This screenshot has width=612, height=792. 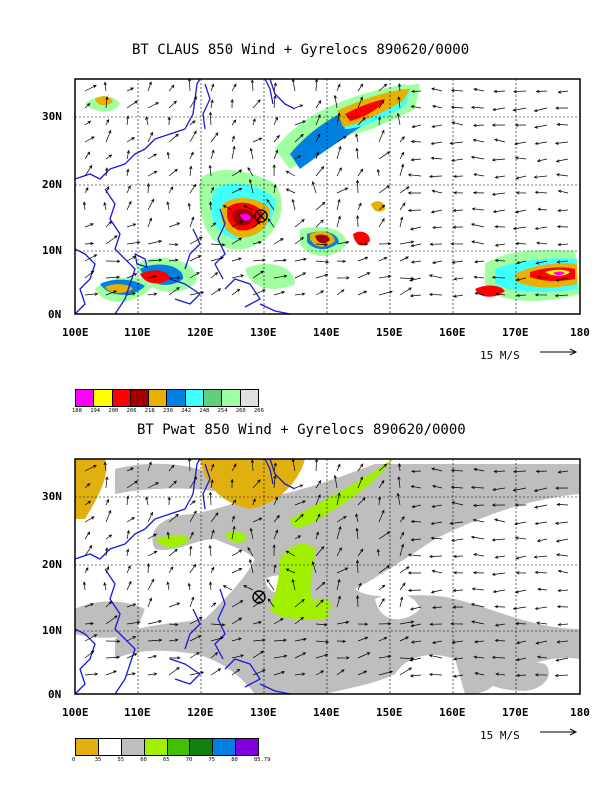 I want to click on y2-tick-10n: 10N, so click(x=52, y=630).